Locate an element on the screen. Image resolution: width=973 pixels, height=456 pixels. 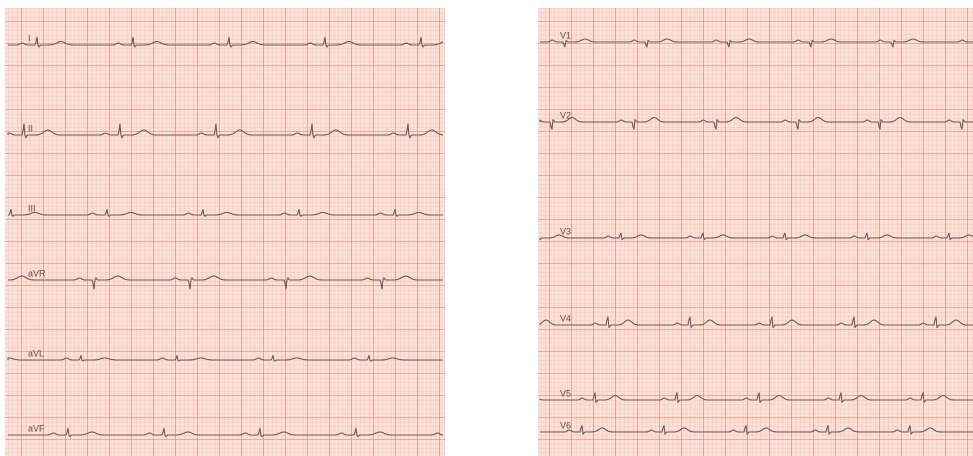
lead-label: II is located at coordinates (30, 128).